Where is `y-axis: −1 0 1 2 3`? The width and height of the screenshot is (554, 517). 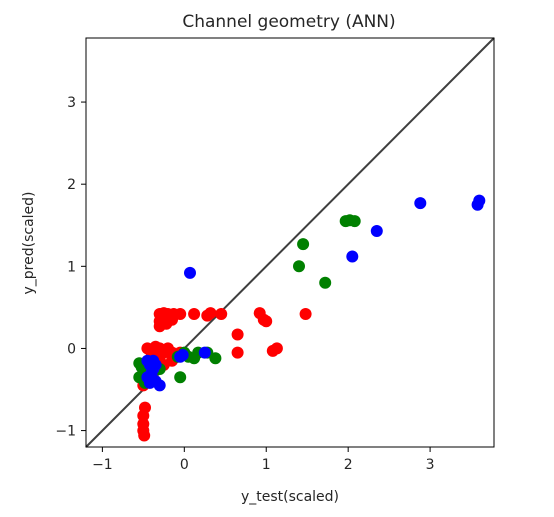 y-axis: −1 0 1 2 3 is located at coordinates (70, 267).